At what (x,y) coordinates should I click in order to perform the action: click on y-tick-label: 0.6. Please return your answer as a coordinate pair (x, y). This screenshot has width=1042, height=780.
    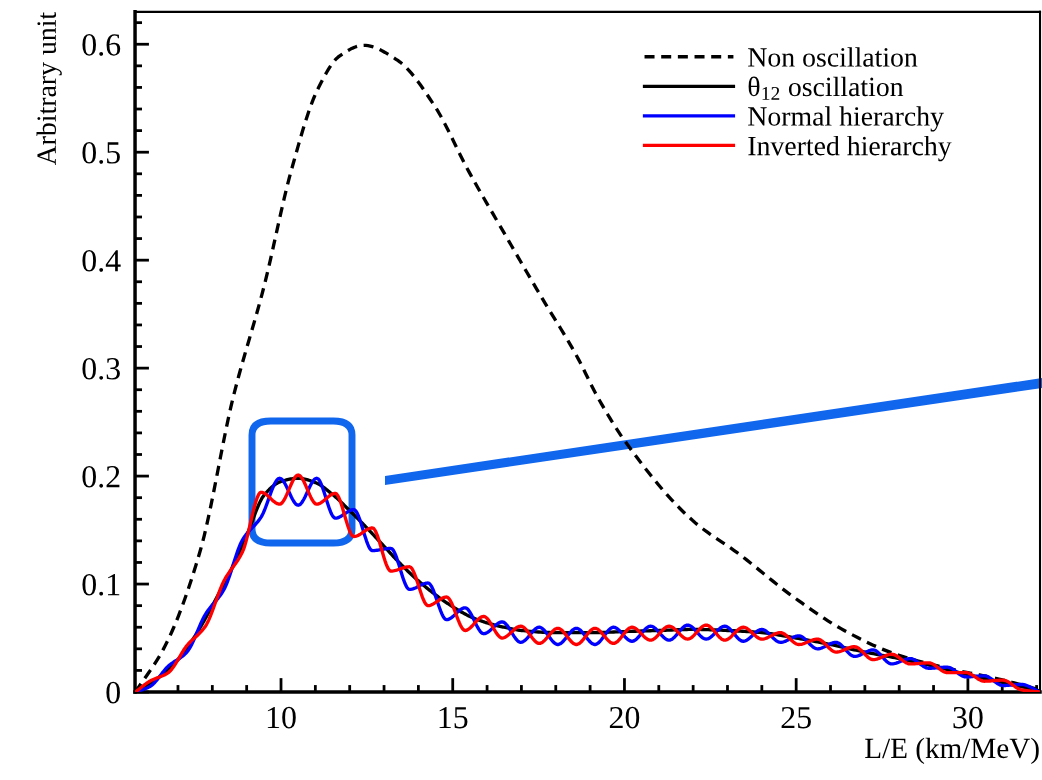
    Looking at the image, I should click on (101, 45).